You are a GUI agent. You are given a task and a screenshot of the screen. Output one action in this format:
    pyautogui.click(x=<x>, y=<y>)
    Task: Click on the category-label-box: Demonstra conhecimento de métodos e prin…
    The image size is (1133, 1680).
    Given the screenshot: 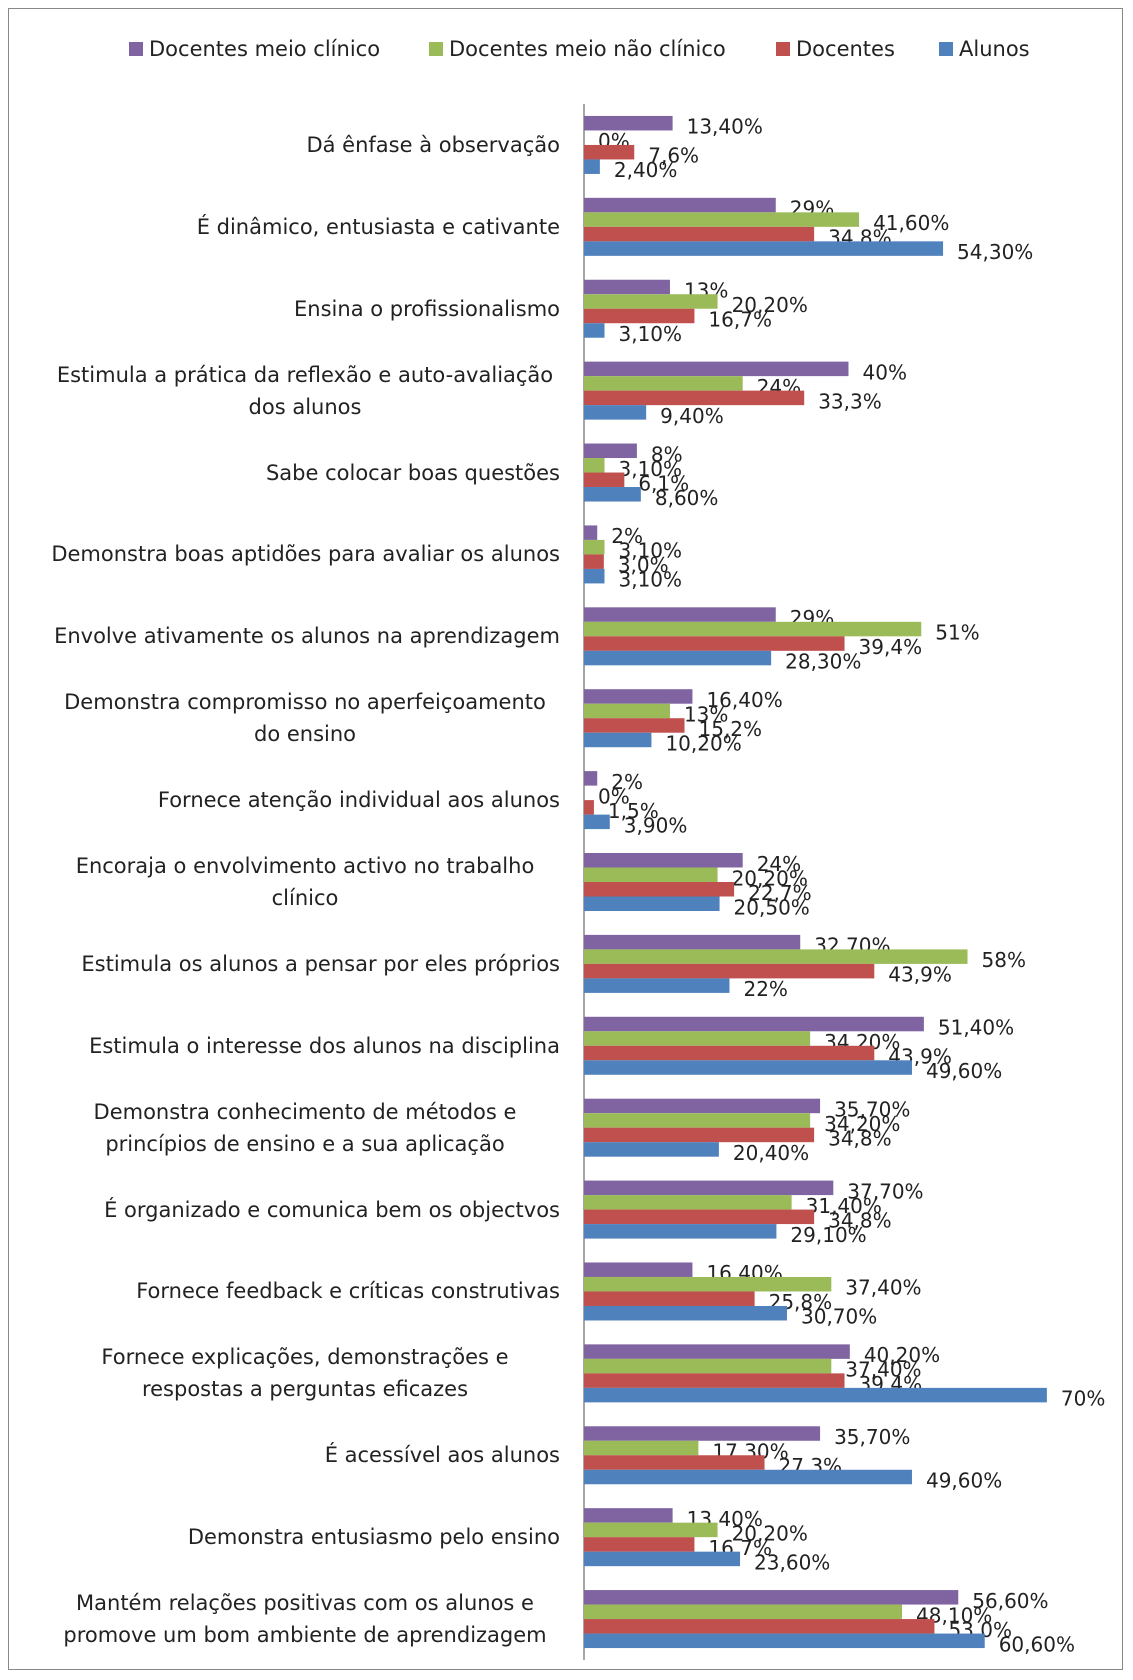 What is the action you would take?
    pyautogui.click(x=290, y=1128)
    